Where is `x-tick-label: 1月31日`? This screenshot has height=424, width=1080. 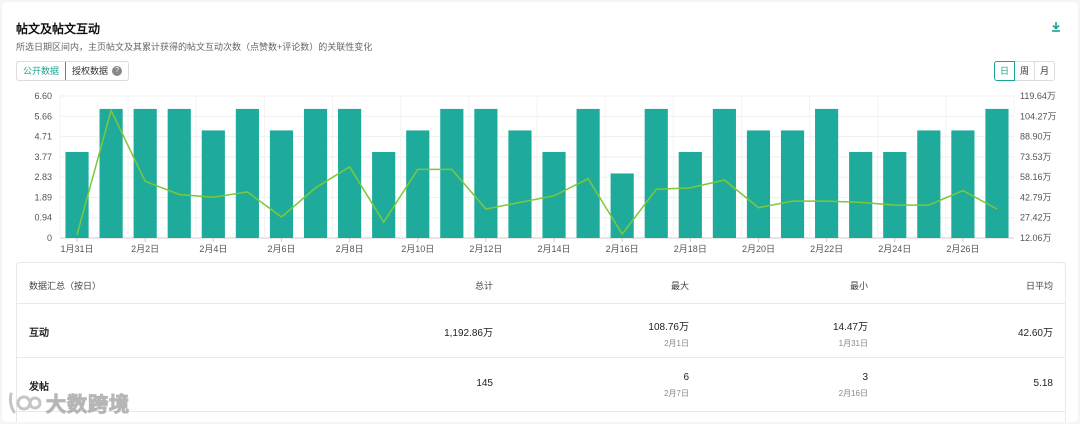 x-tick-label: 1月31日 is located at coordinates (77, 249).